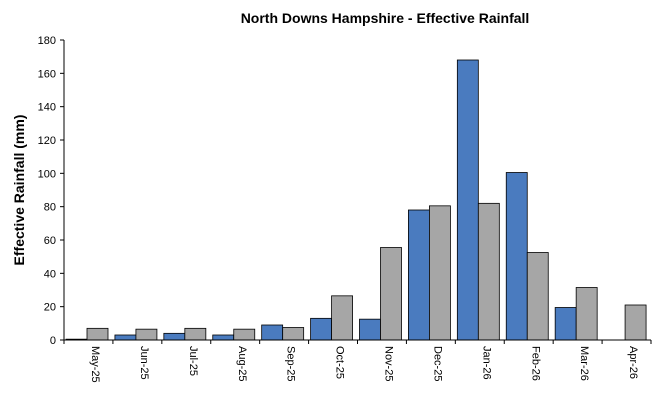 The image size is (657, 397). I want to click on y-tick-label: 120, so click(47, 141).